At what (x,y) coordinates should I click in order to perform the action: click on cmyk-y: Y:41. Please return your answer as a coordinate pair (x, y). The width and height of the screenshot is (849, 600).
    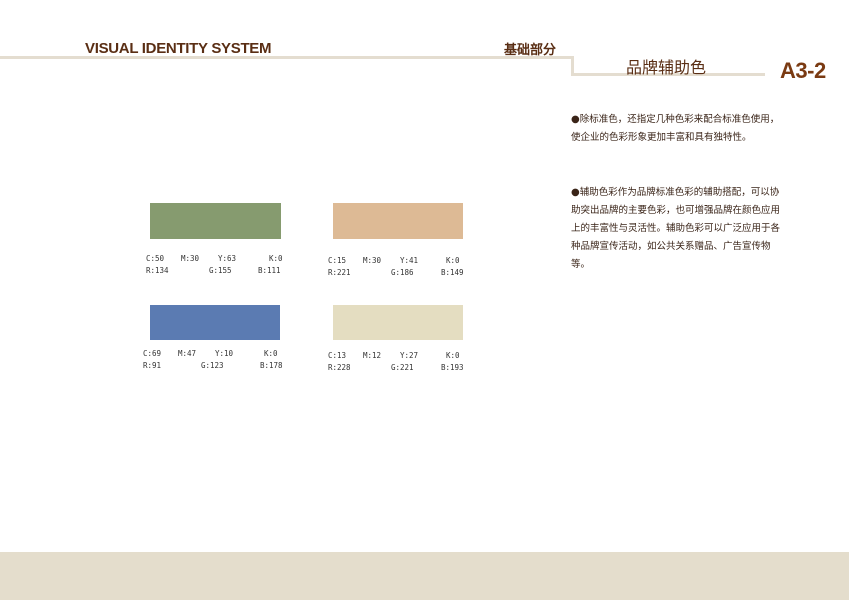
    Looking at the image, I should click on (409, 260).